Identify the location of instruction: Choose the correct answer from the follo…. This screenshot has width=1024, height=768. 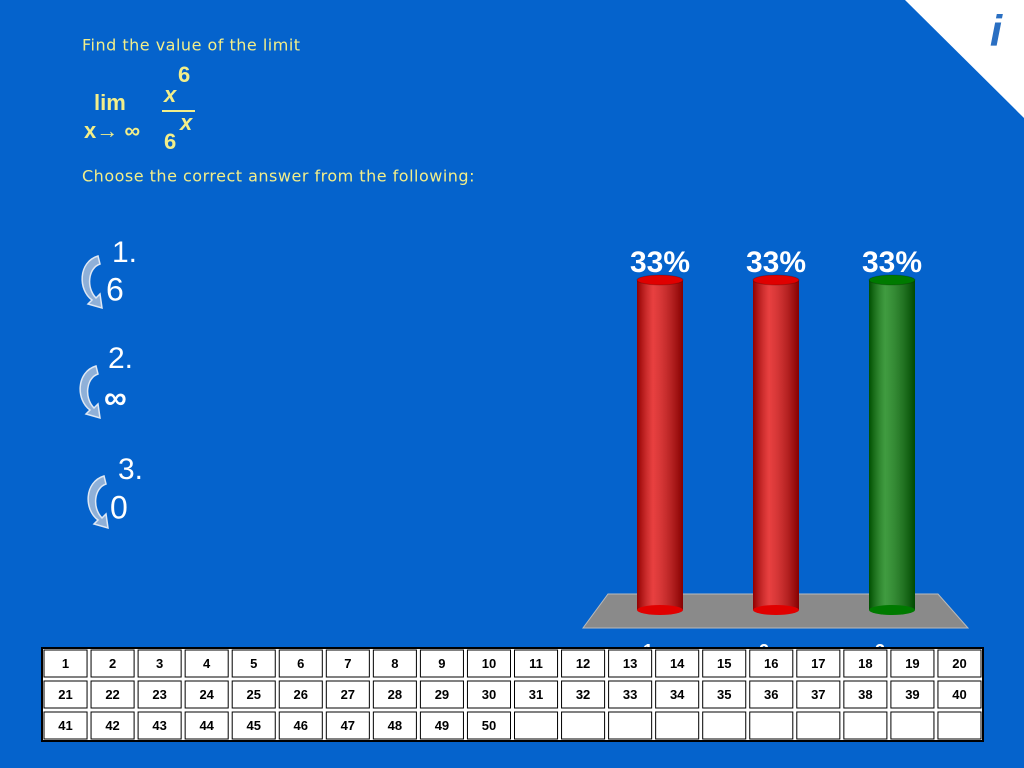
(278, 176).